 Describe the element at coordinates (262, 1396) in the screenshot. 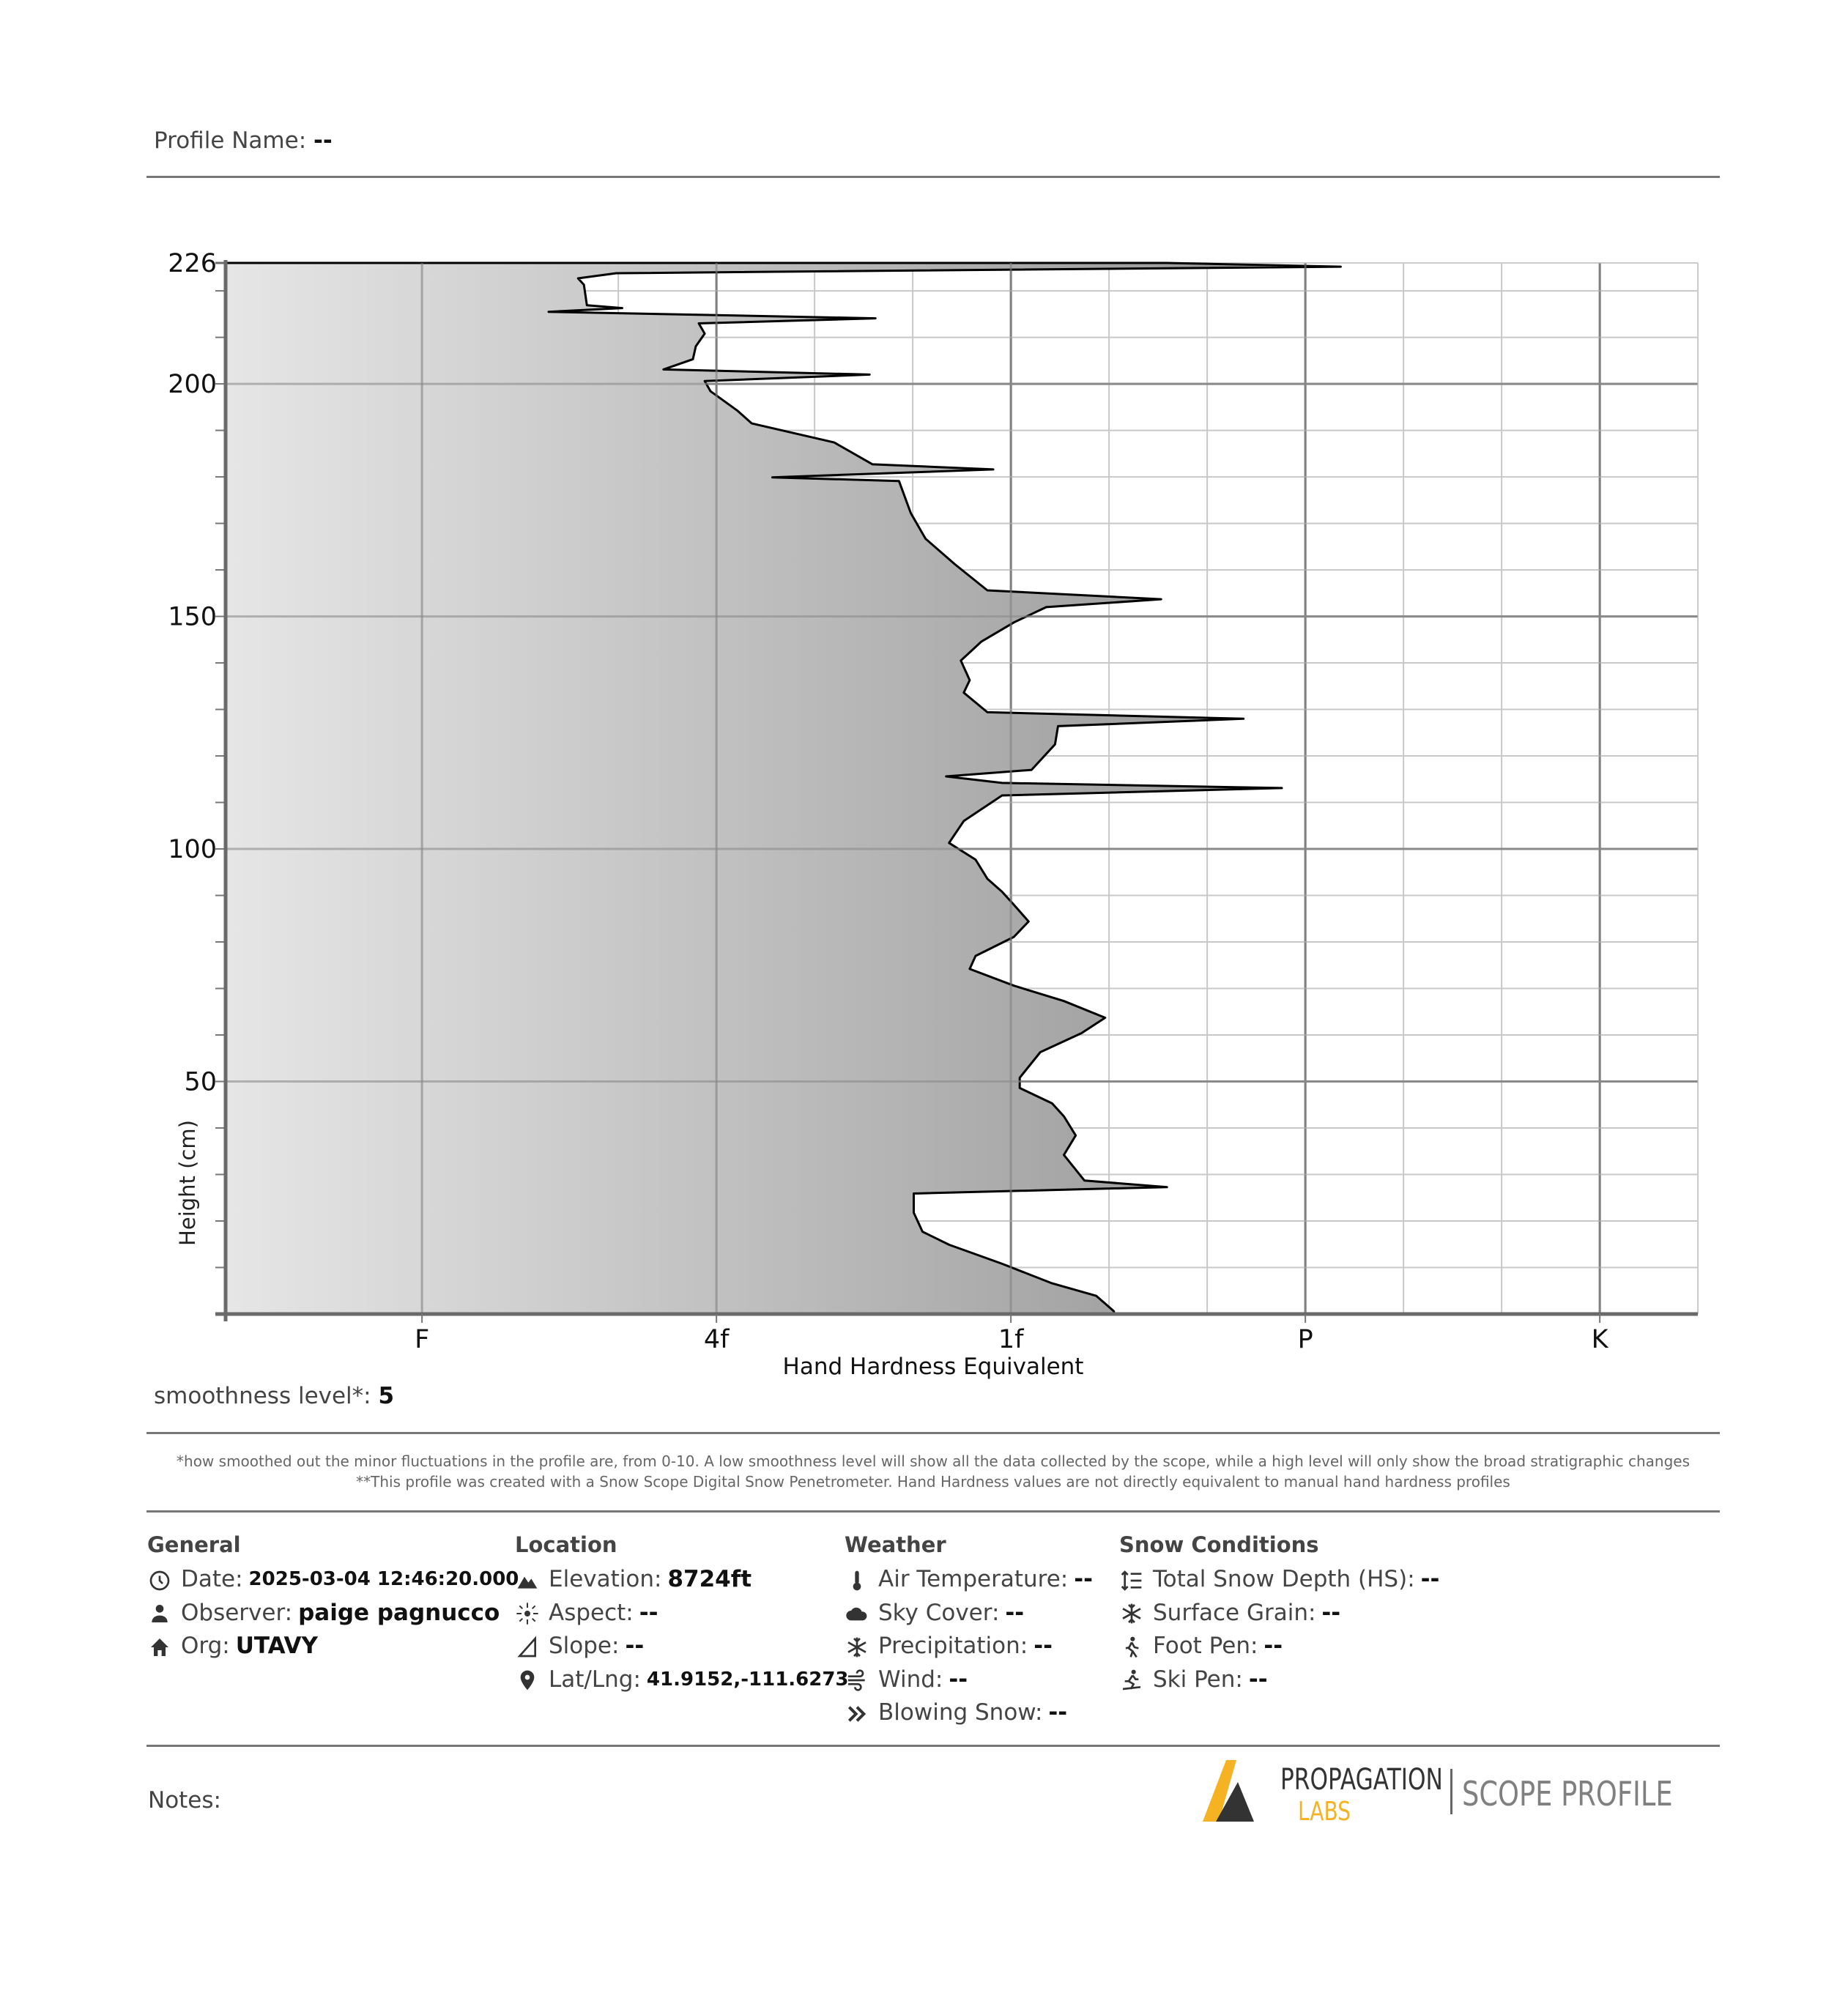

I see `smoothness-label: smoothness level*:` at that location.